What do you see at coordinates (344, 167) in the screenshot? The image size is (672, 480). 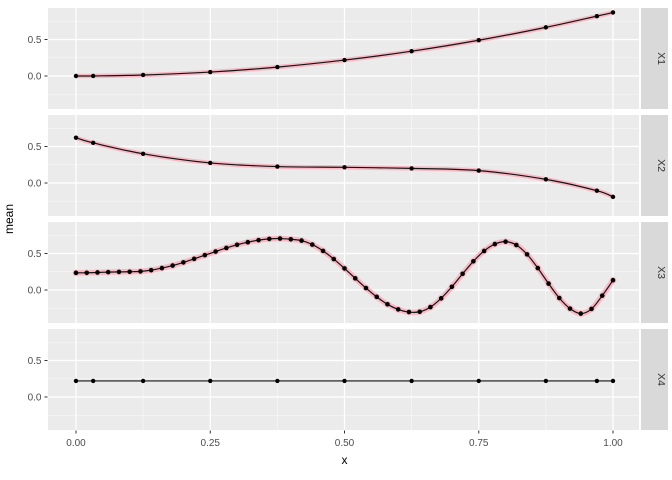 I see `series-X2` at bounding box center [344, 167].